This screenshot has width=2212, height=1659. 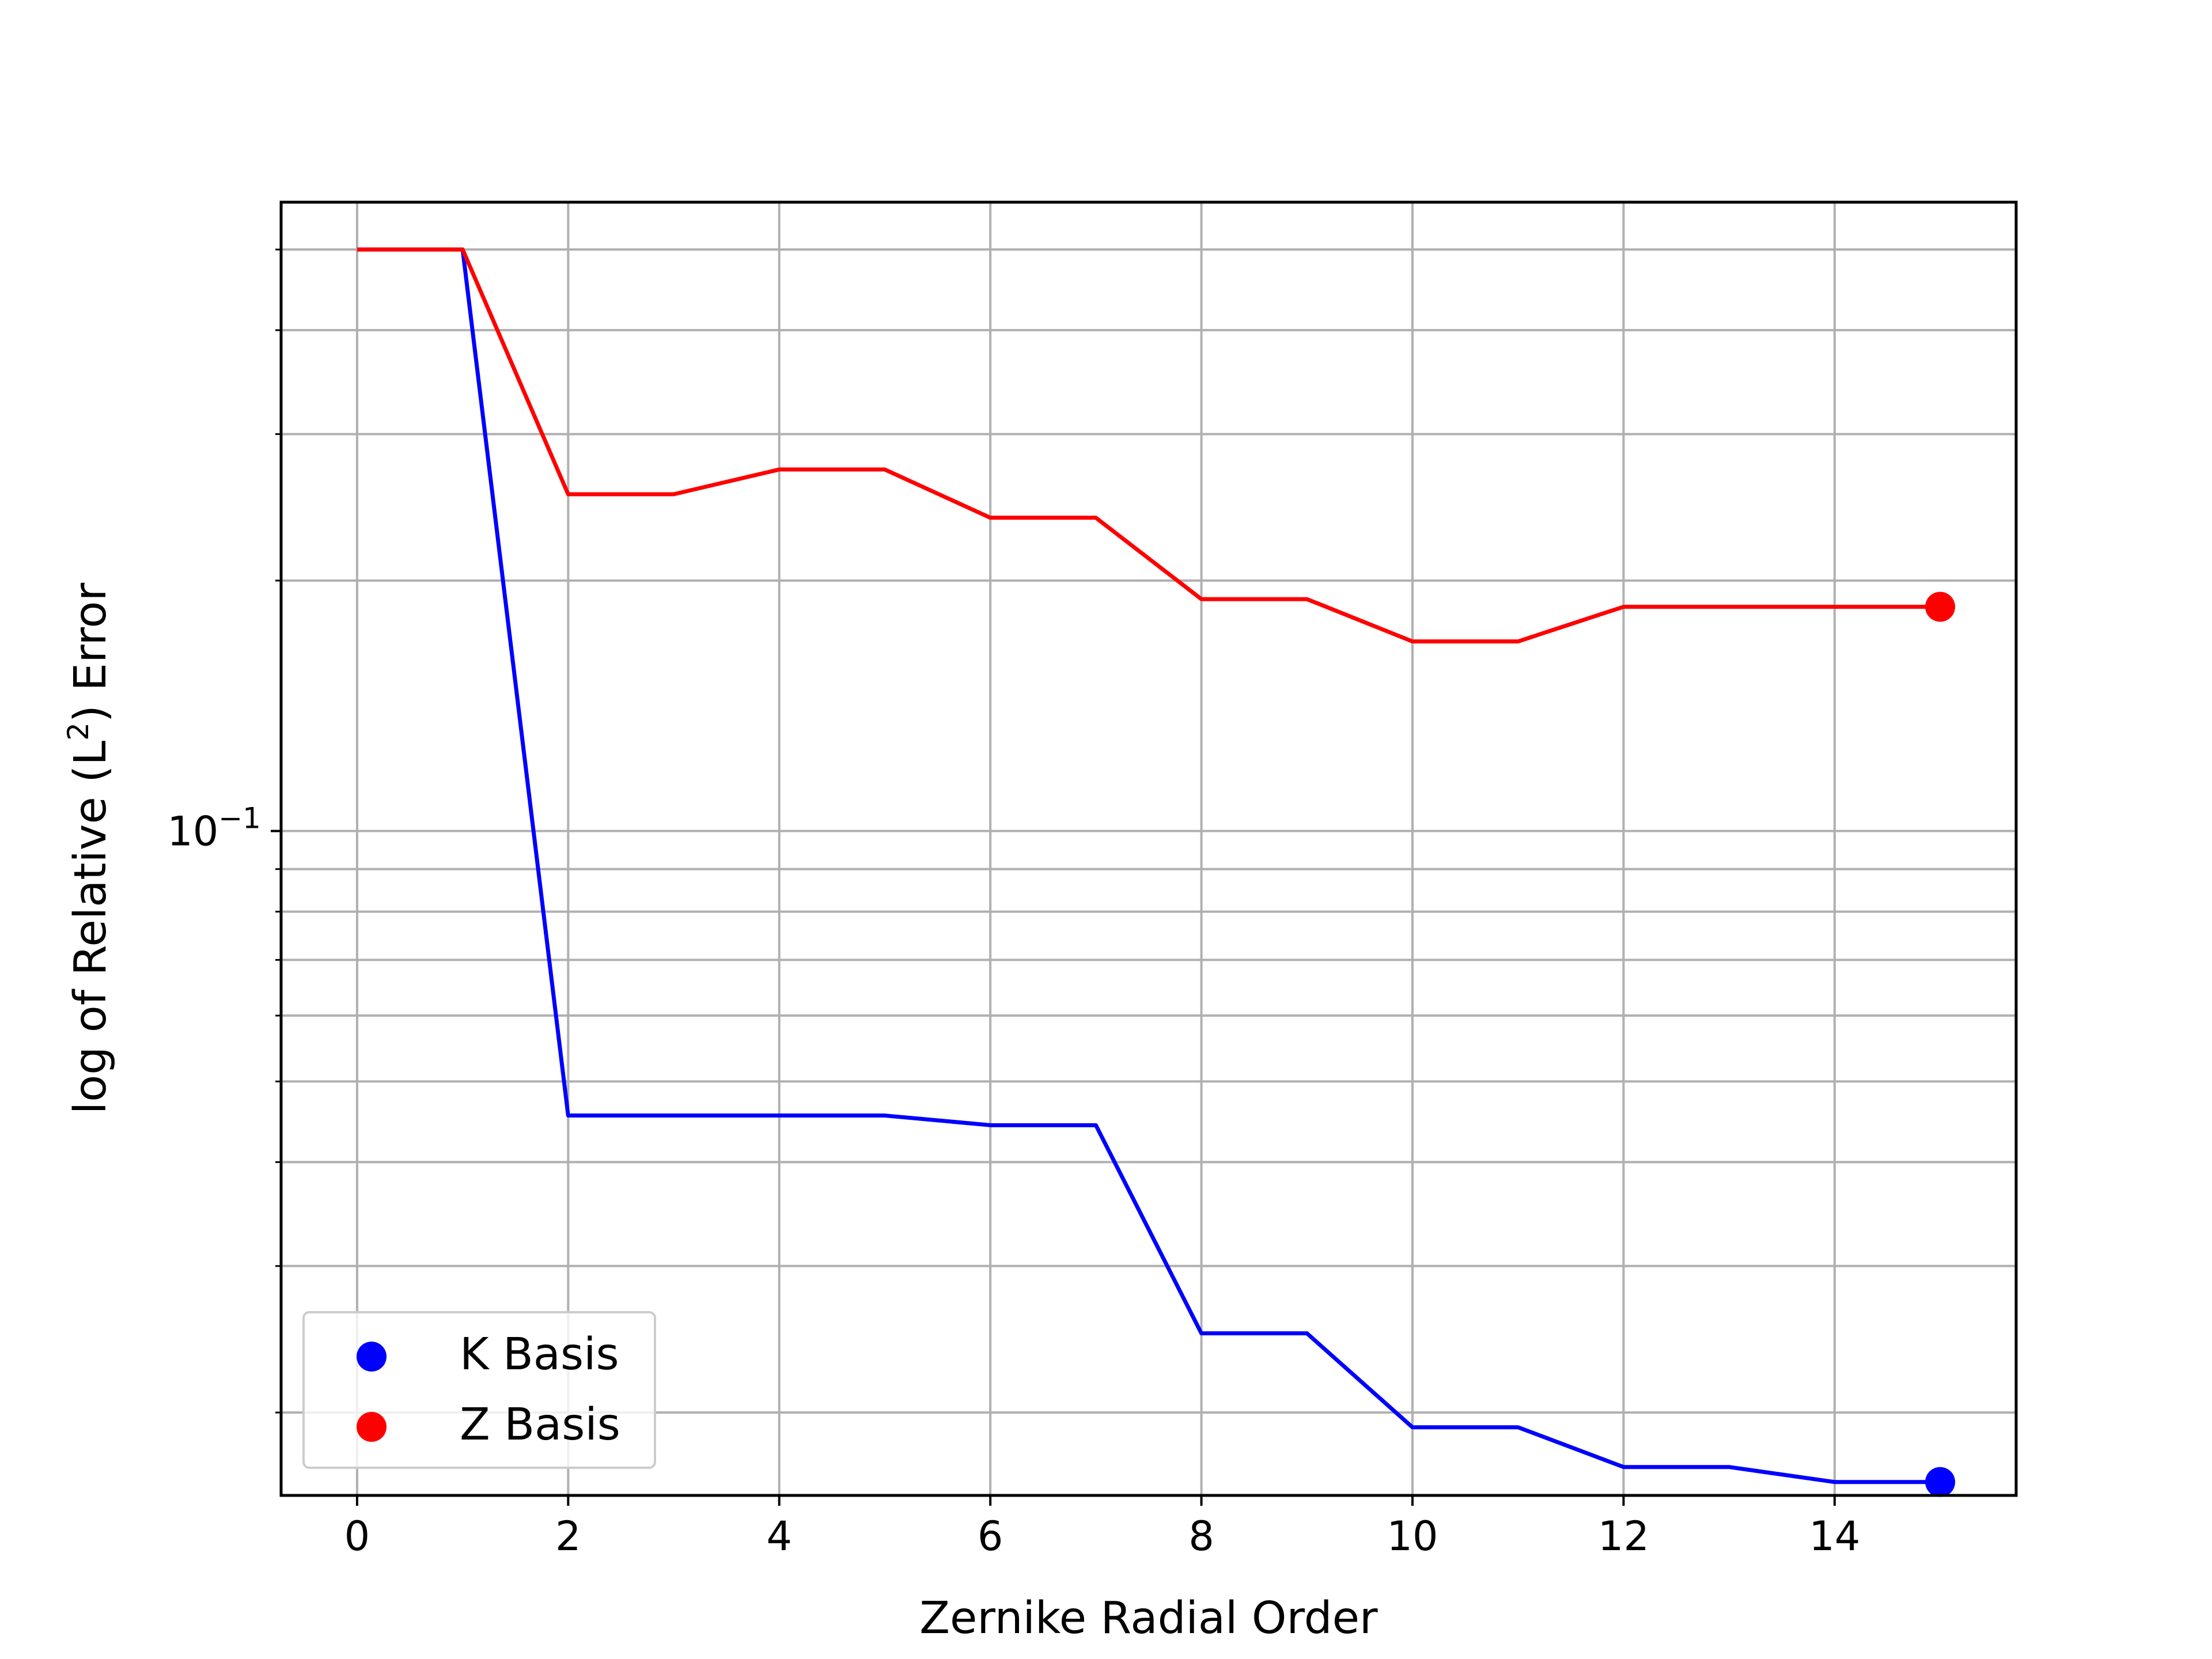 I want to click on x-tick-label: 14, so click(x=1834, y=1536).